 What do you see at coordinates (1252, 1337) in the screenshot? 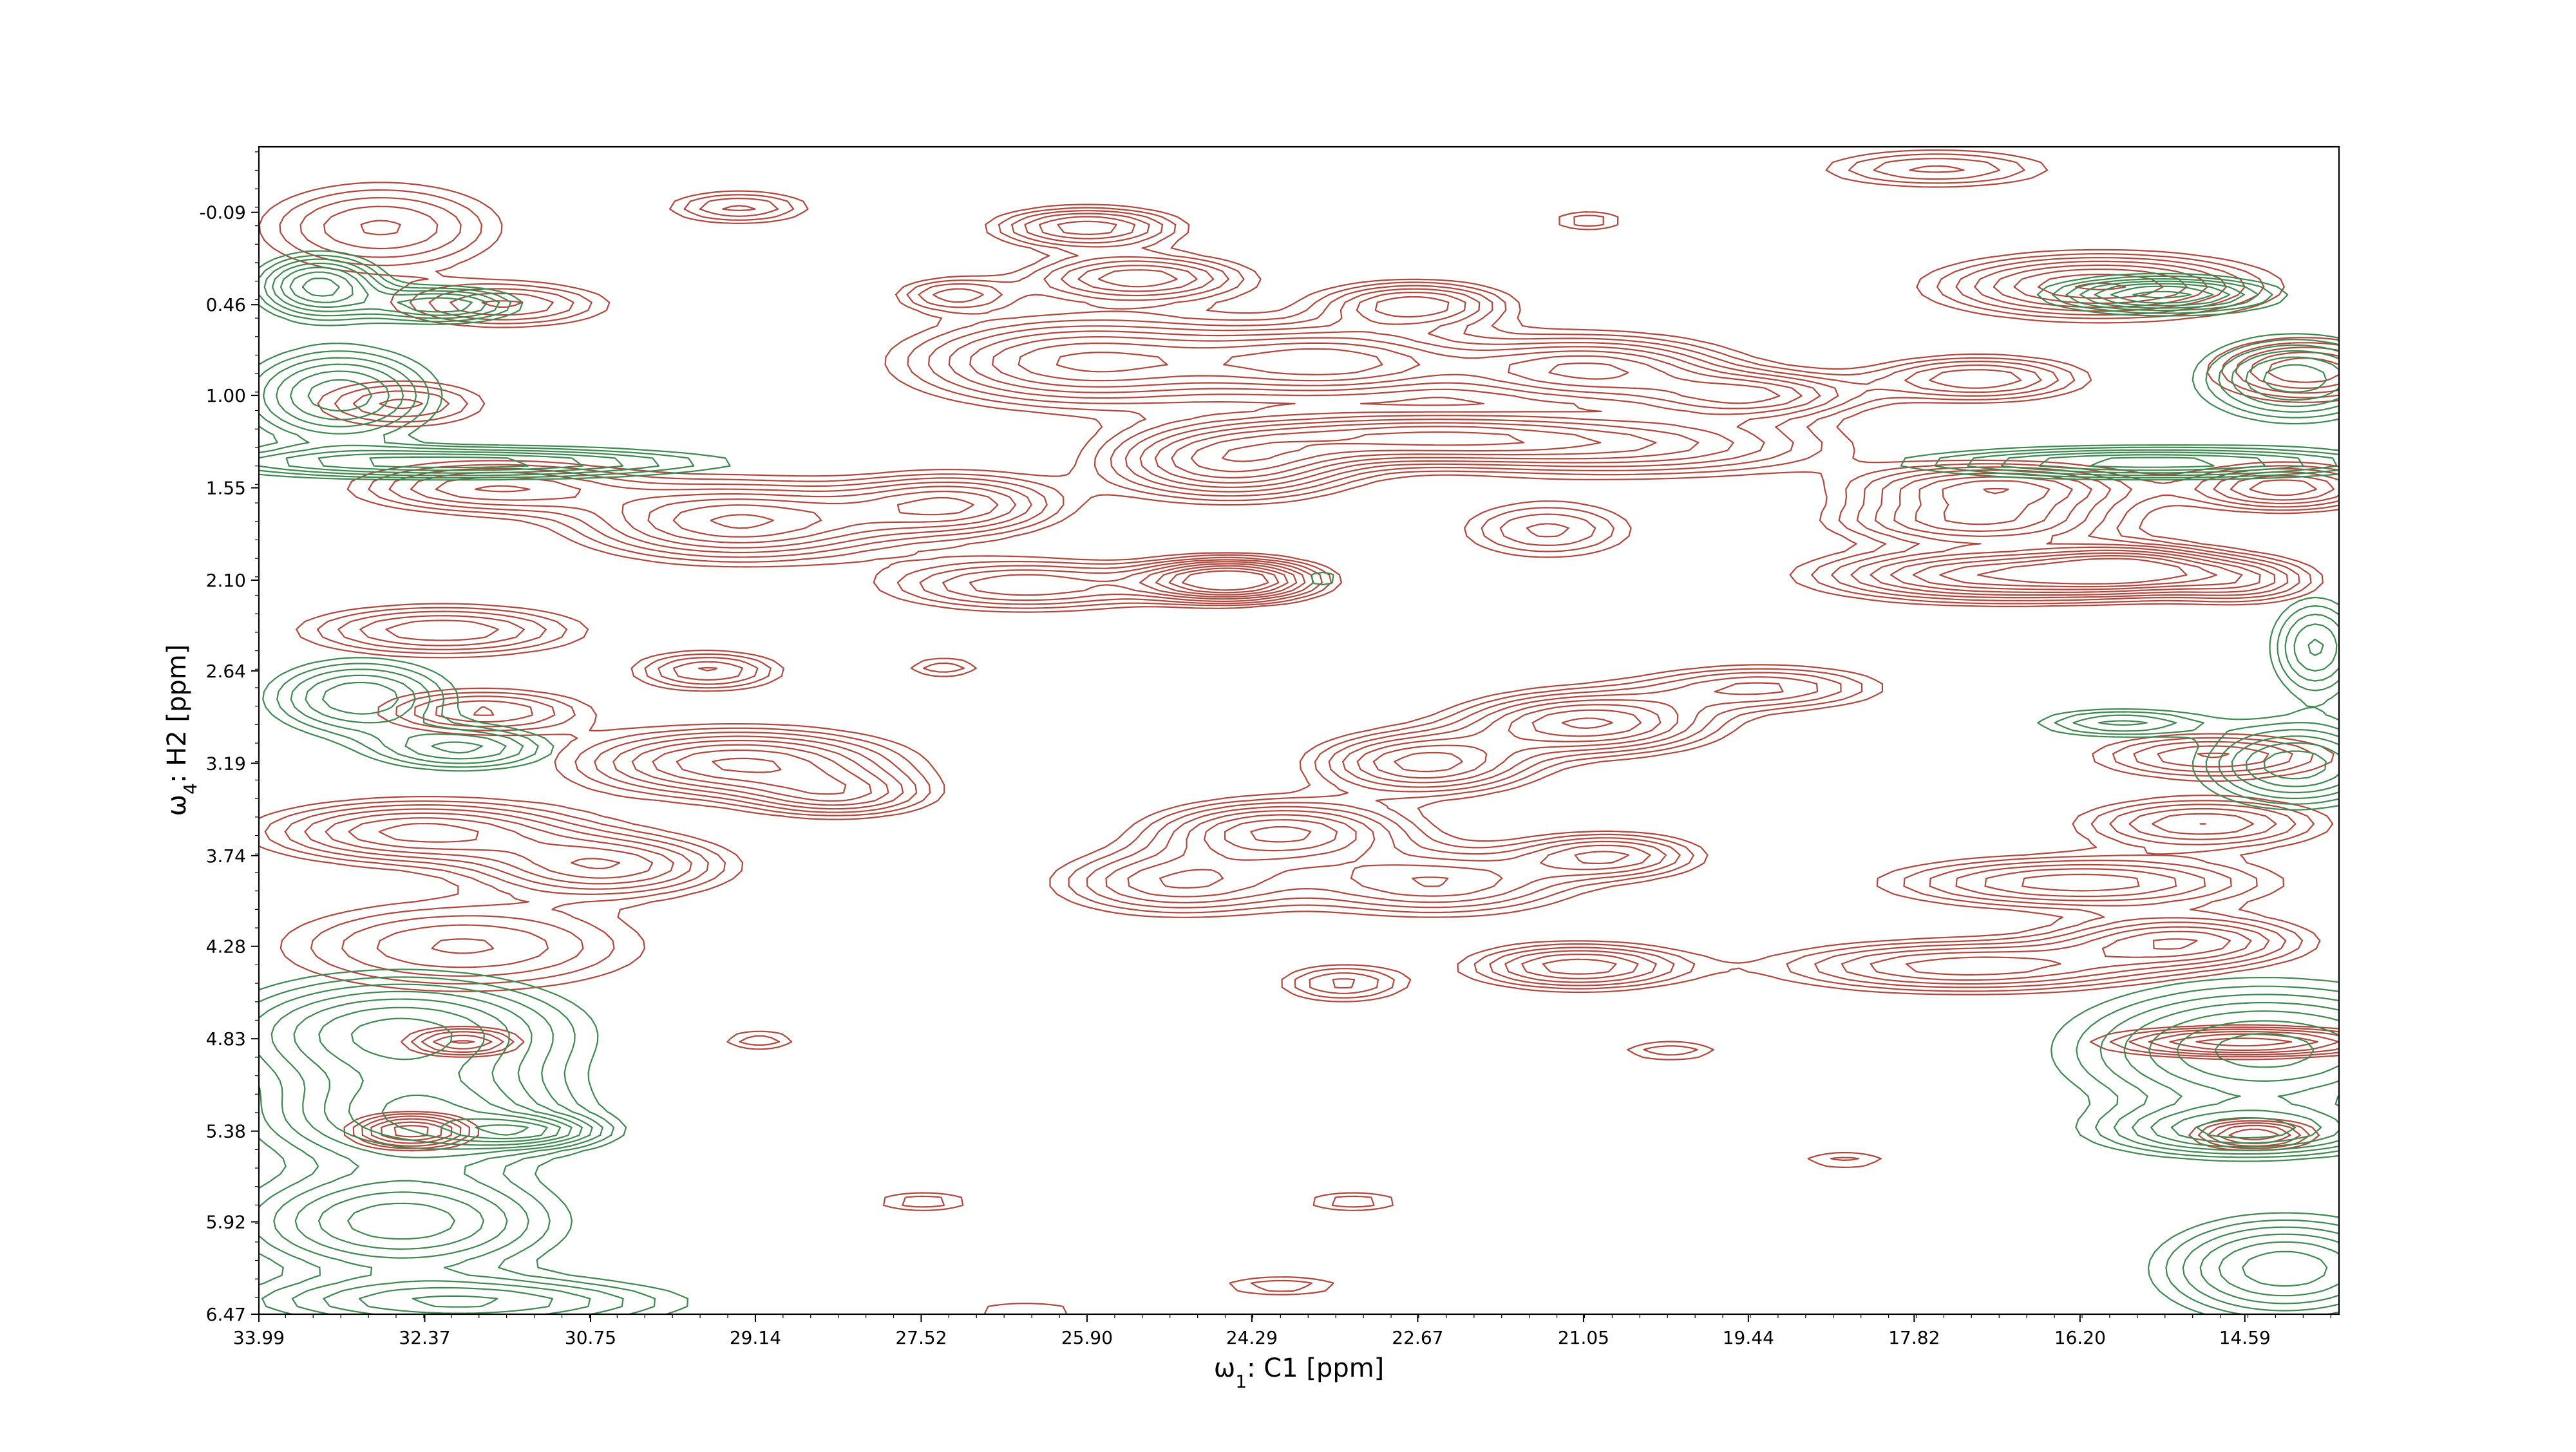
I see `x-tick-label: 24.29` at bounding box center [1252, 1337].